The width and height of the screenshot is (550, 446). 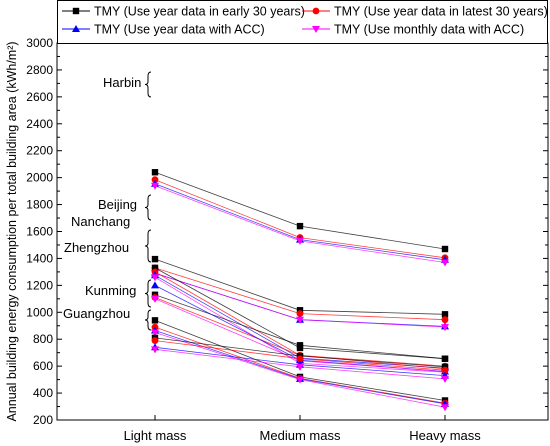 What do you see at coordinates (110, 290) in the screenshot?
I see `city-label-kunming: Kunming` at bounding box center [110, 290].